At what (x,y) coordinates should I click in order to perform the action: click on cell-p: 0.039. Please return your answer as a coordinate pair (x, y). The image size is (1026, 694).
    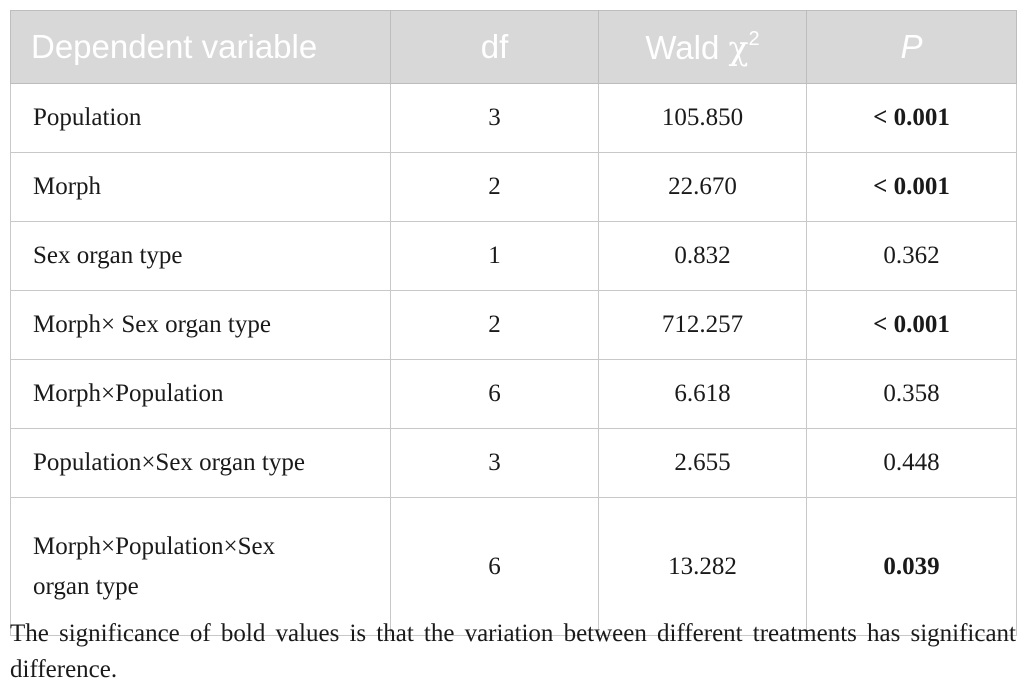
    Looking at the image, I should click on (911, 566).